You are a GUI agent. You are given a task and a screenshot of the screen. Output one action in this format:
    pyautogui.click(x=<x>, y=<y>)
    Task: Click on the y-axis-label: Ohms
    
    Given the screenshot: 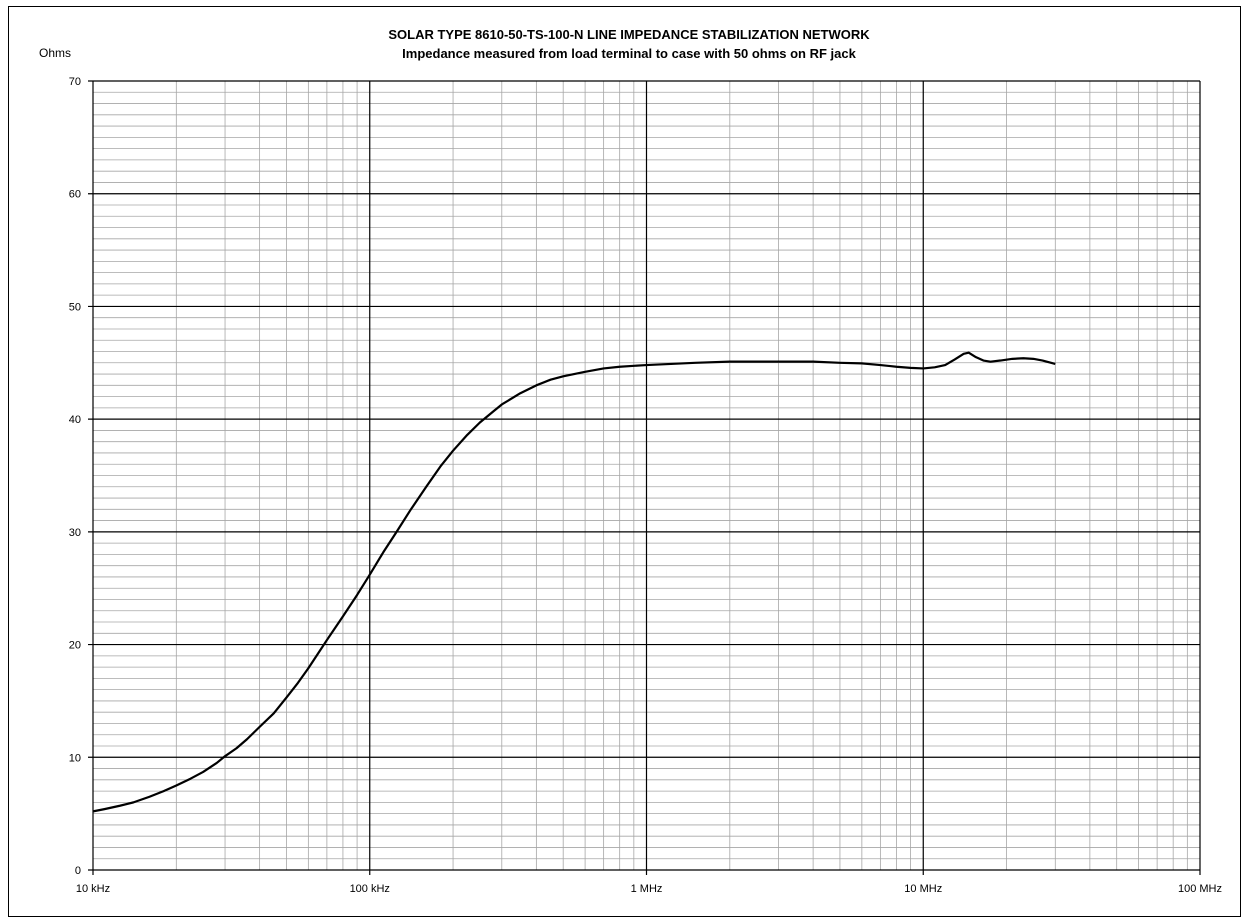 What is the action you would take?
    pyautogui.click(x=55, y=53)
    